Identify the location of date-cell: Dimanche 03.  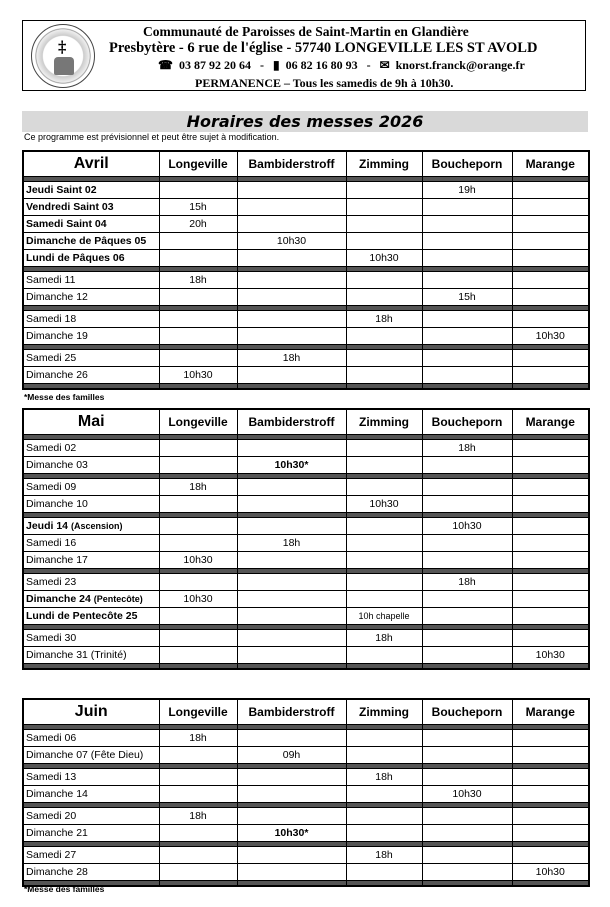
(91, 465).